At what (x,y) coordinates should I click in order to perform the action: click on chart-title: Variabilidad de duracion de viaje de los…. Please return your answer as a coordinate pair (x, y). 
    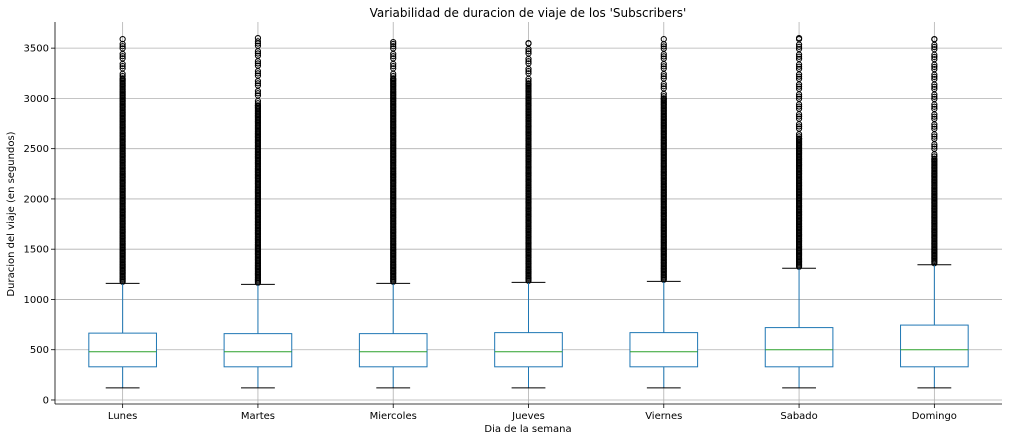
    Looking at the image, I should click on (528, 13).